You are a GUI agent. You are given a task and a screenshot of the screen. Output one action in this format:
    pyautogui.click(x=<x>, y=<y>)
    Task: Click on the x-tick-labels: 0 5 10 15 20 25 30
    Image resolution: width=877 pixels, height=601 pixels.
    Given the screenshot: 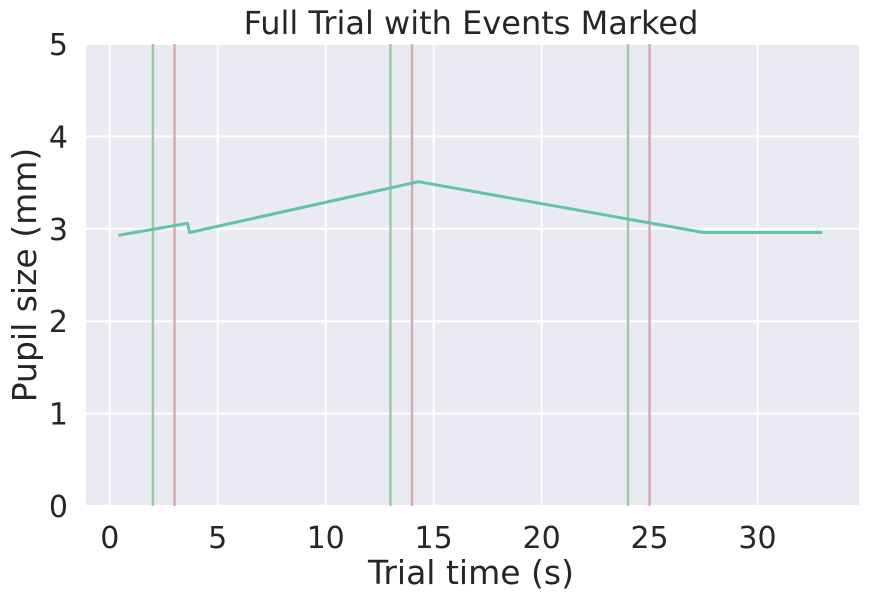 What is the action you would take?
    pyautogui.click(x=438, y=538)
    